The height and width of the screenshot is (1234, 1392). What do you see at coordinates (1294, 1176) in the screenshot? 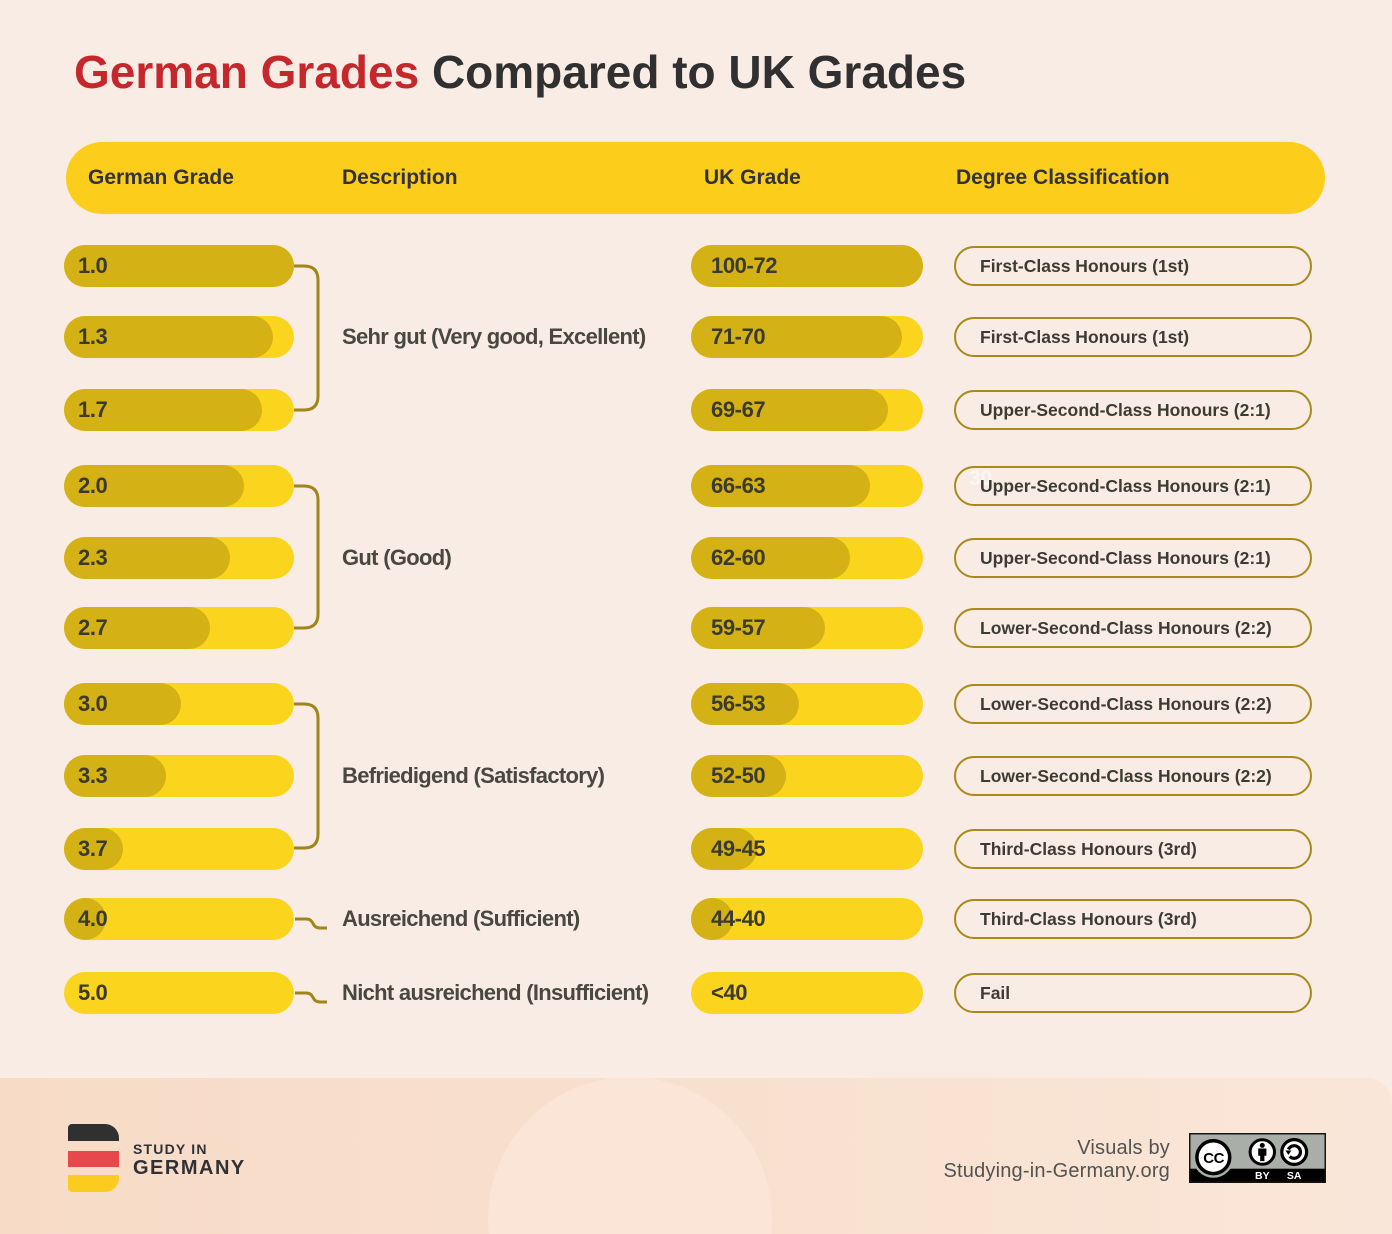
I see `svg-text: SA` at bounding box center [1294, 1176].